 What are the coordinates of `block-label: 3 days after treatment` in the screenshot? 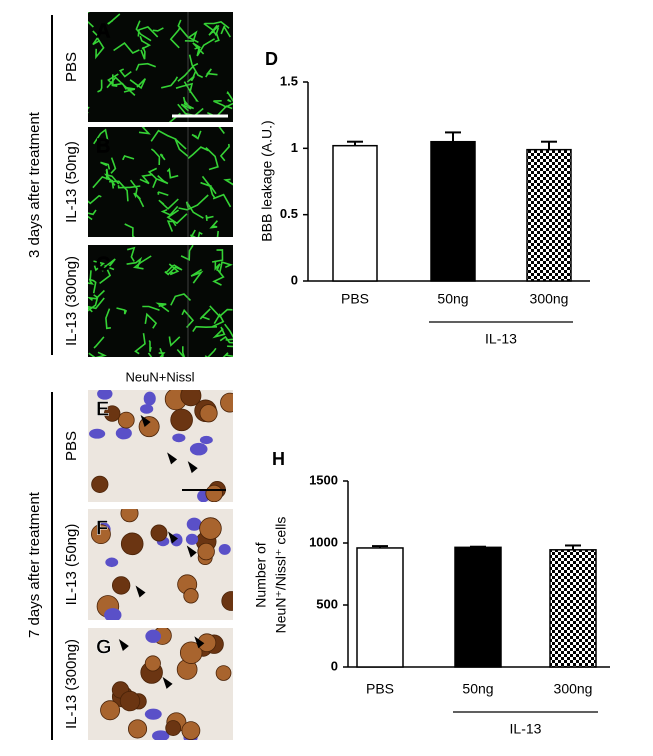 It's located at (34, 184).